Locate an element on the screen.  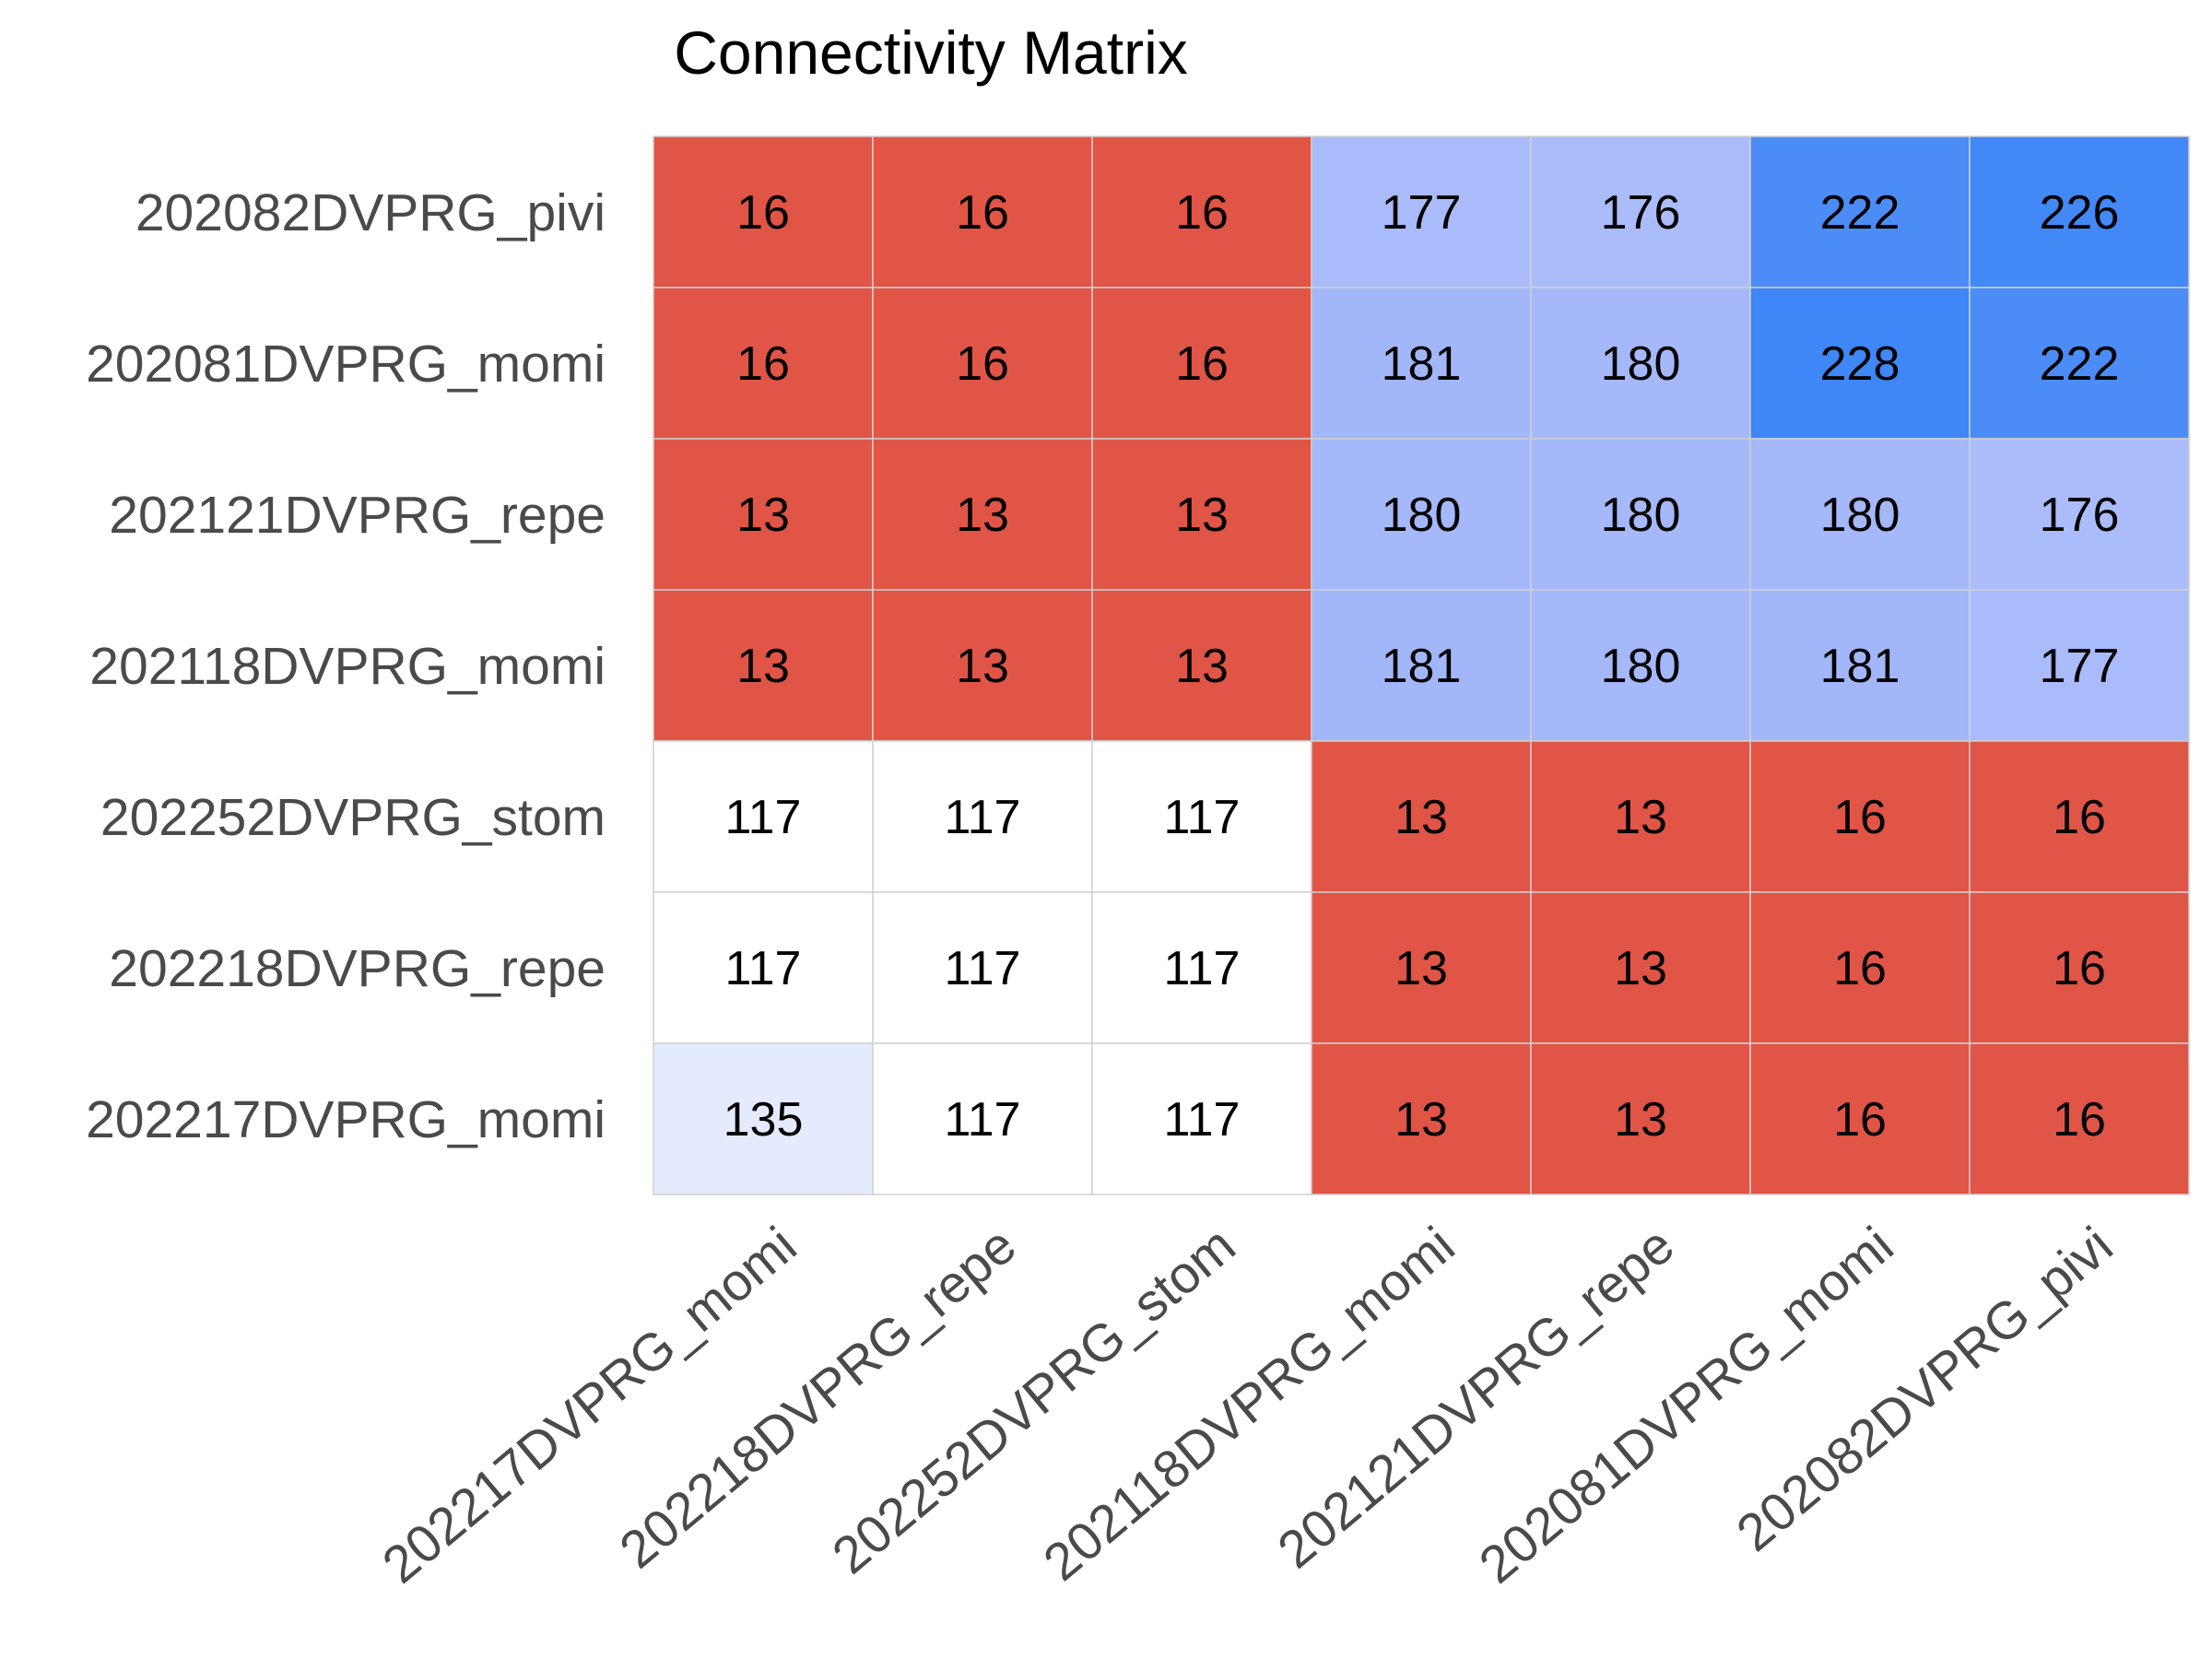
heatmap-cell-value: 226 is located at coordinates (2080, 213).